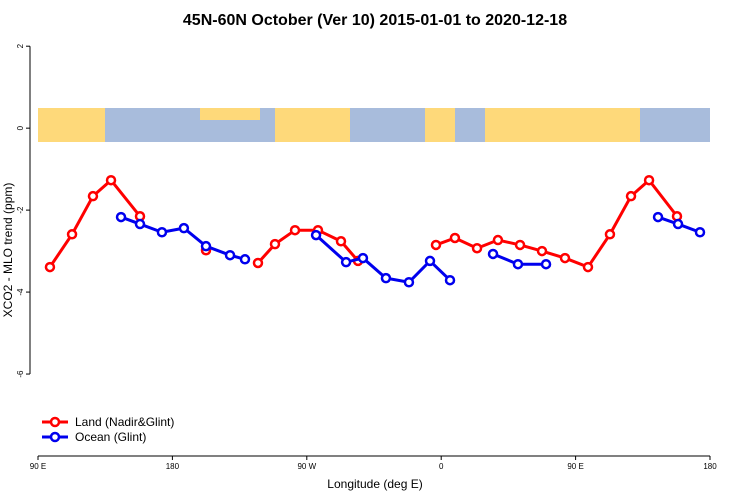  Describe the element at coordinates (20, 292) in the screenshot. I see `y-tick-label: -4` at that location.